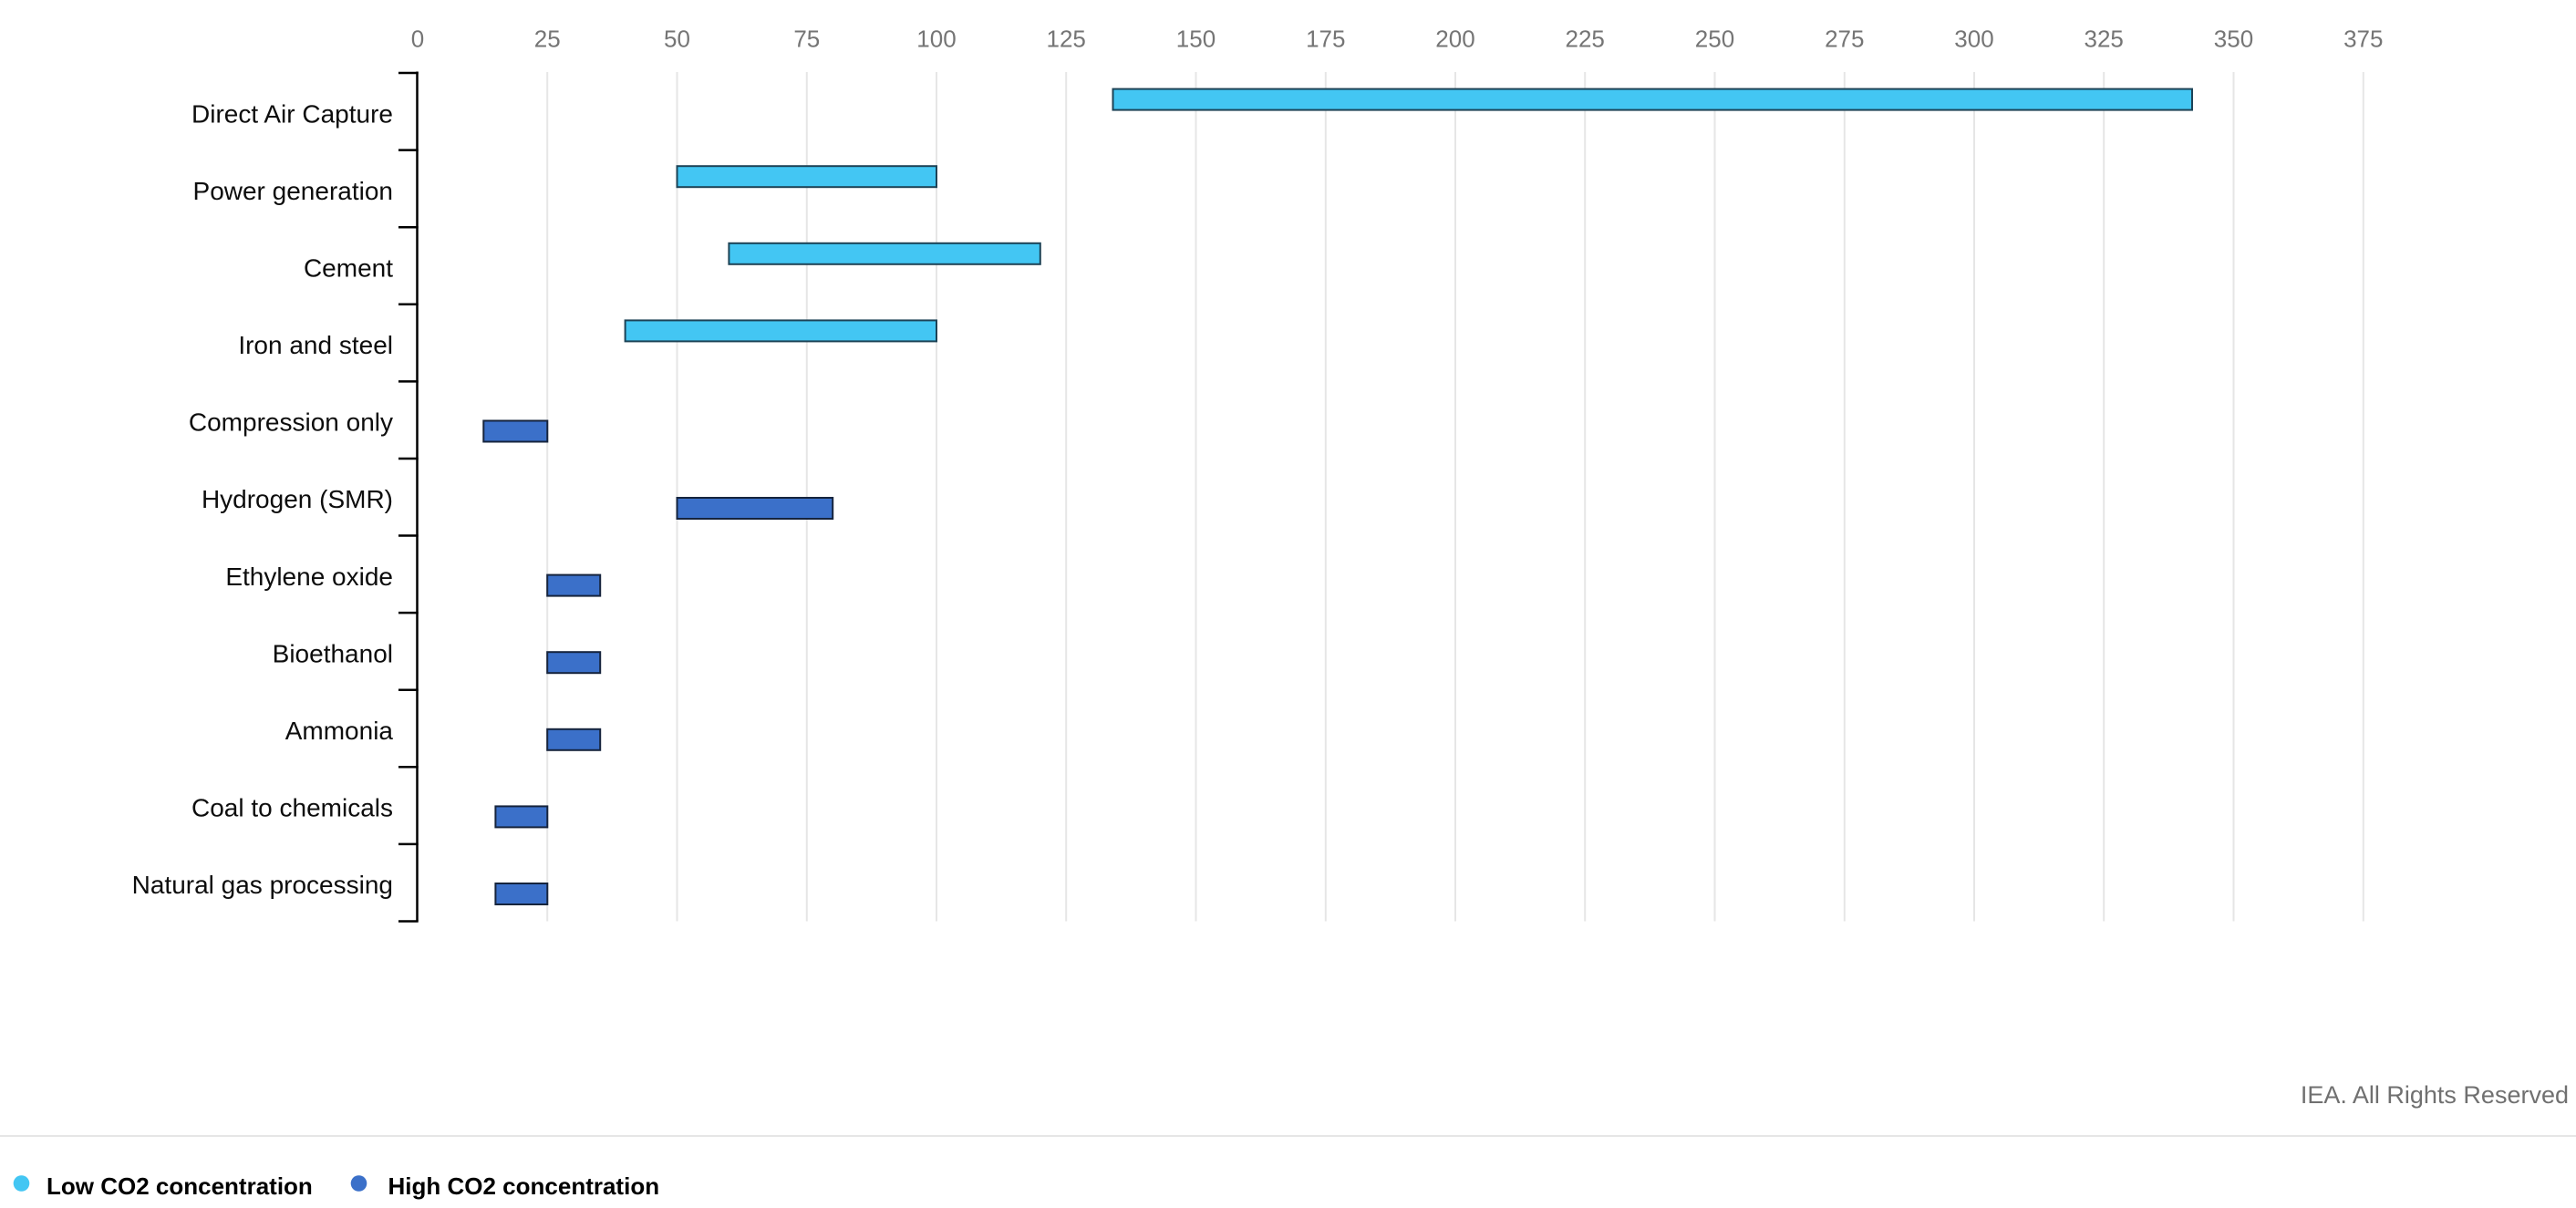 The width and height of the screenshot is (2576, 1208). Describe the element at coordinates (524, 1186) in the screenshot. I see `svg-text: High CO2 concentration` at that location.